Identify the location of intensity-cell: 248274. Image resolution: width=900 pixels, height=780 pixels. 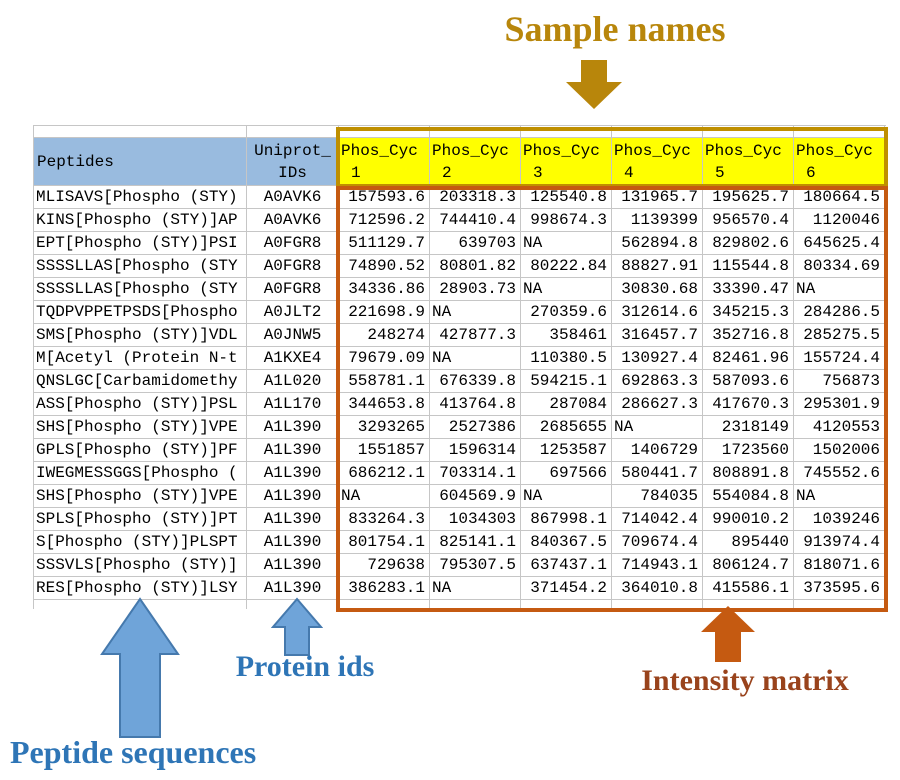
(384, 335).